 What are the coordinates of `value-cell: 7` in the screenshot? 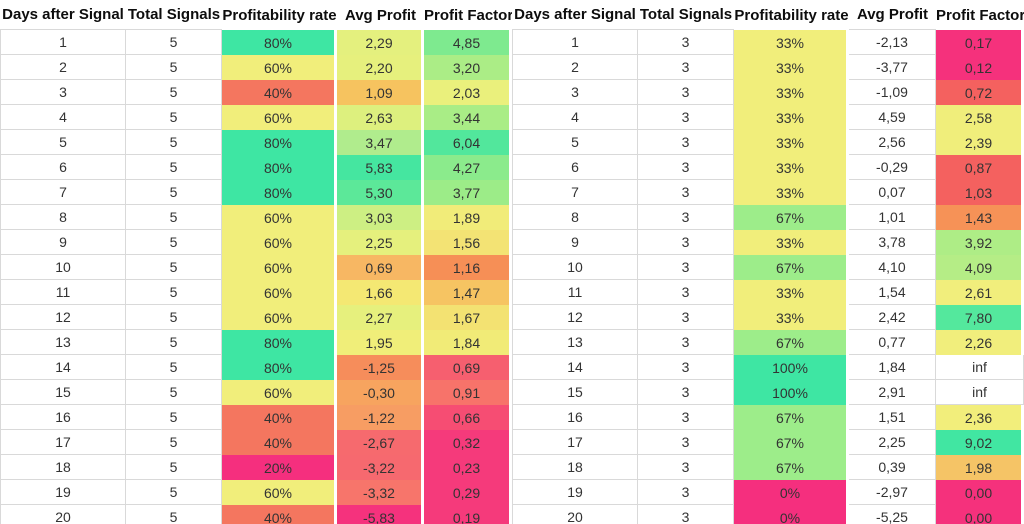 It's located at (575, 192).